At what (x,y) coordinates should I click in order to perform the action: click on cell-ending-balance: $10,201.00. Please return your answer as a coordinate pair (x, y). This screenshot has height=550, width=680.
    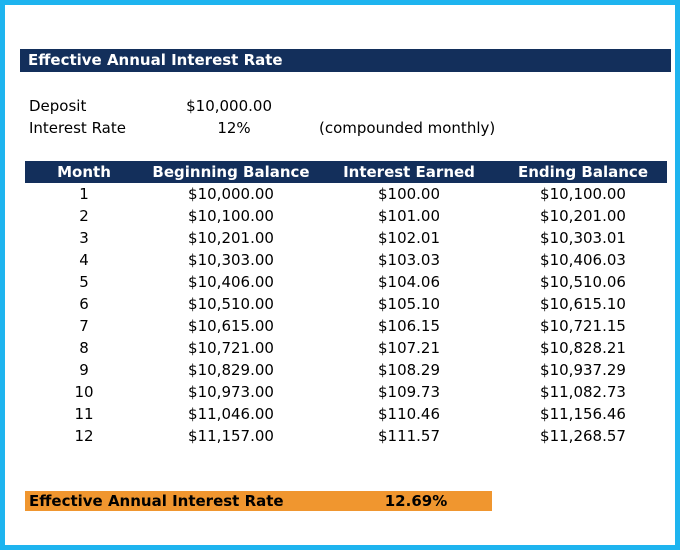
    Looking at the image, I should click on (583, 216).